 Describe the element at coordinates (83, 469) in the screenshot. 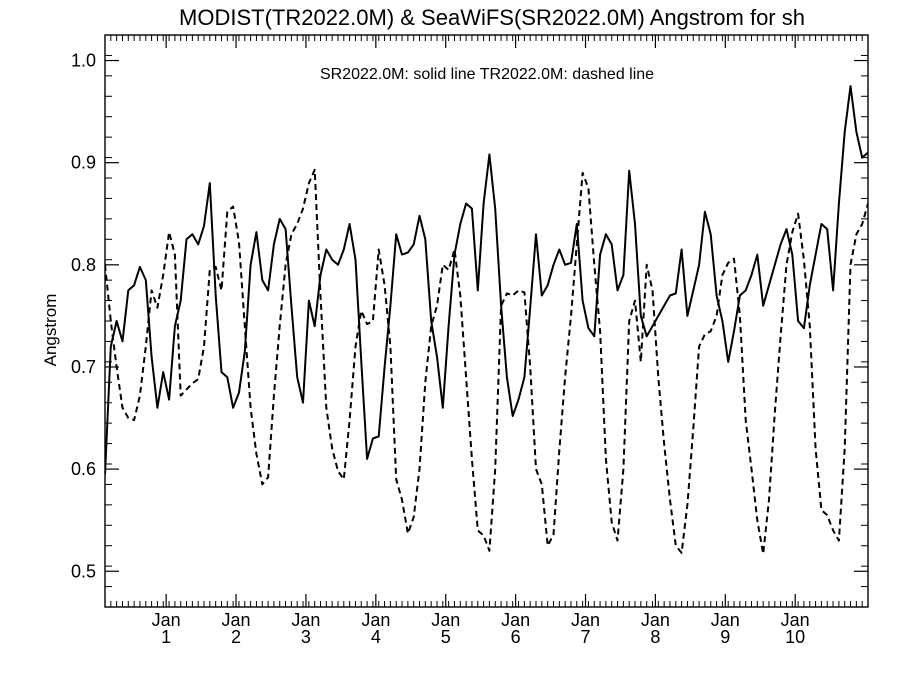

I see `y-tick-label: 0.6` at that location.